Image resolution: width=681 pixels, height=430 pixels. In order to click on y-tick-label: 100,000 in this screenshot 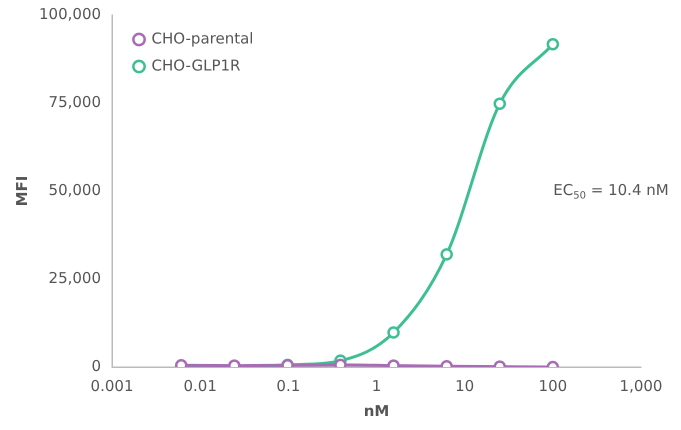, I will do `click(70, 13)`.